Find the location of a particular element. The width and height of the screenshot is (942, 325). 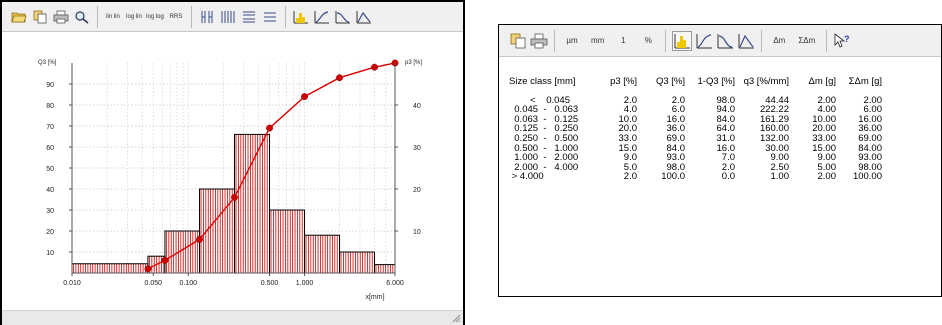

col-header-sum-delta-m: ΣΔm [g] is located at coordinates (865, 81).